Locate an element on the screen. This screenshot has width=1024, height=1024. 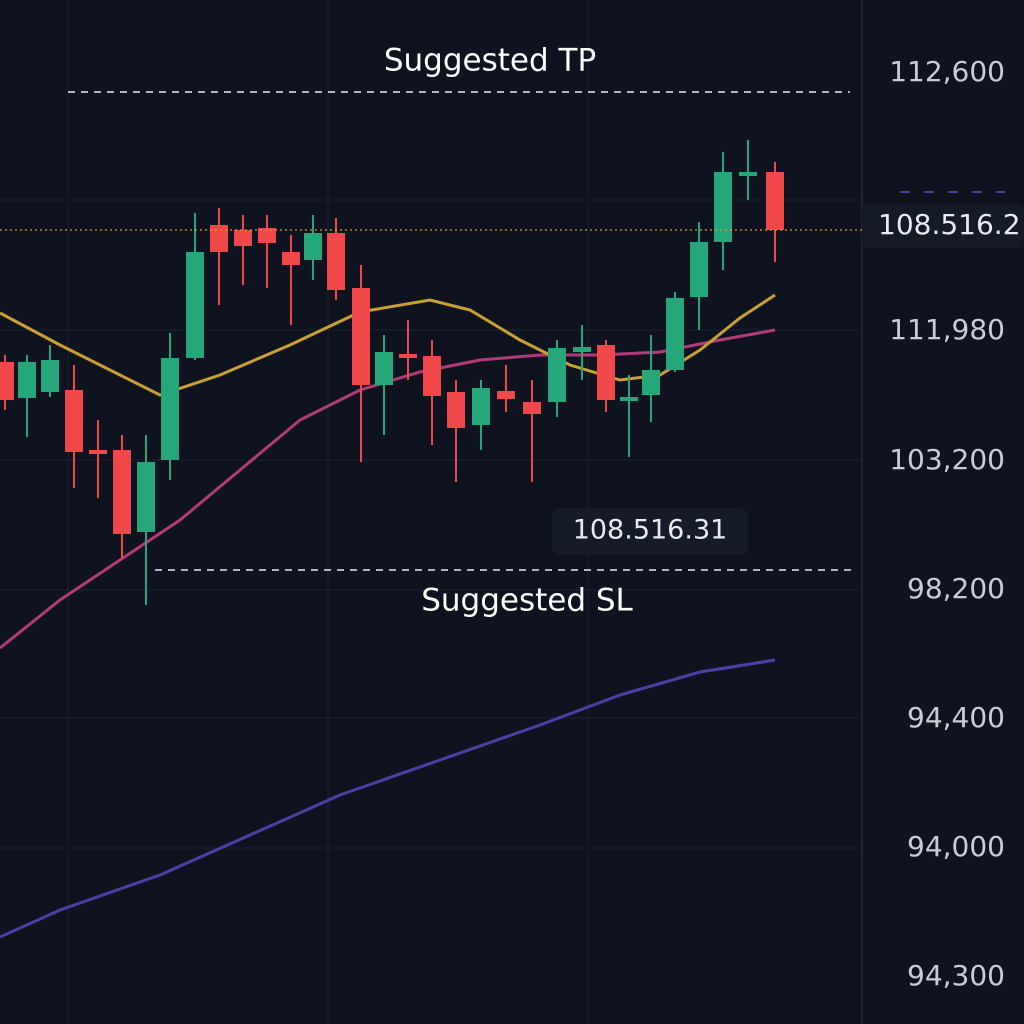
price-axis-label: 112,600 is located at coordinates (947, 71).